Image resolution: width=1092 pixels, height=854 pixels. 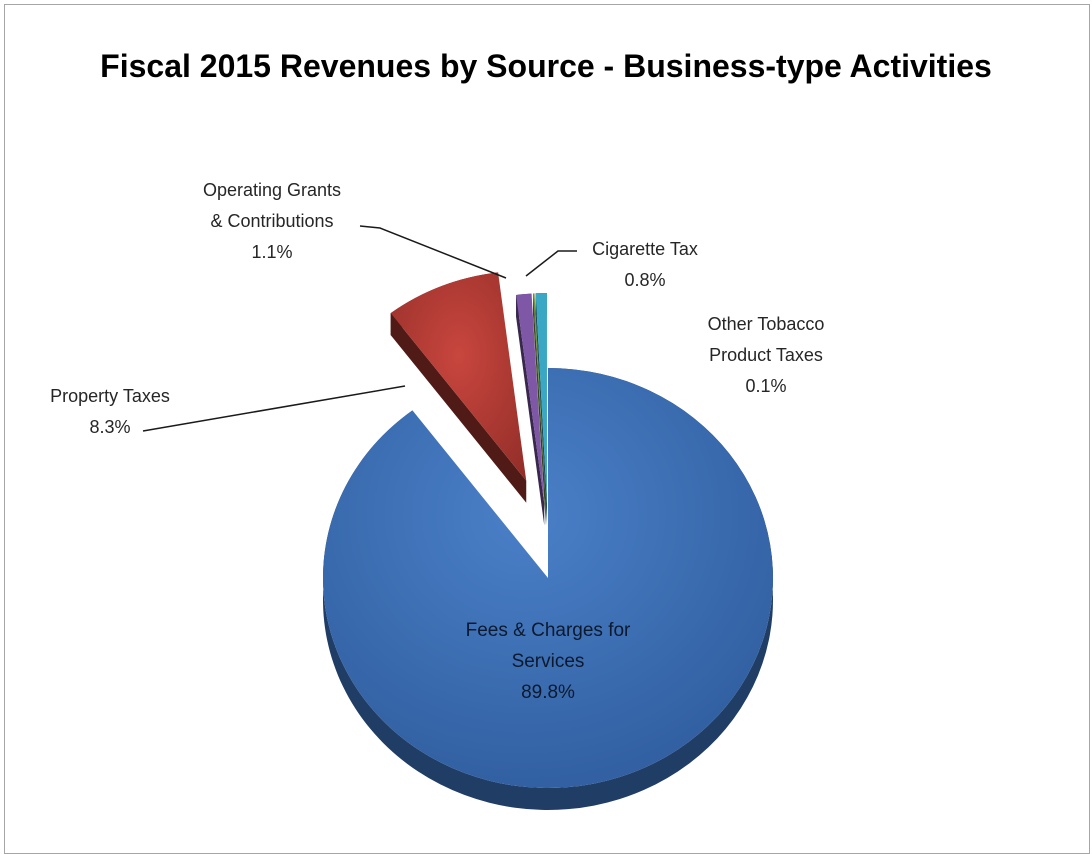 What do you see at coordinates (766, 324) in the screenshot?
I see `label-other-tobacco-line: Other Tobacco` at bounding box center [766, 324].